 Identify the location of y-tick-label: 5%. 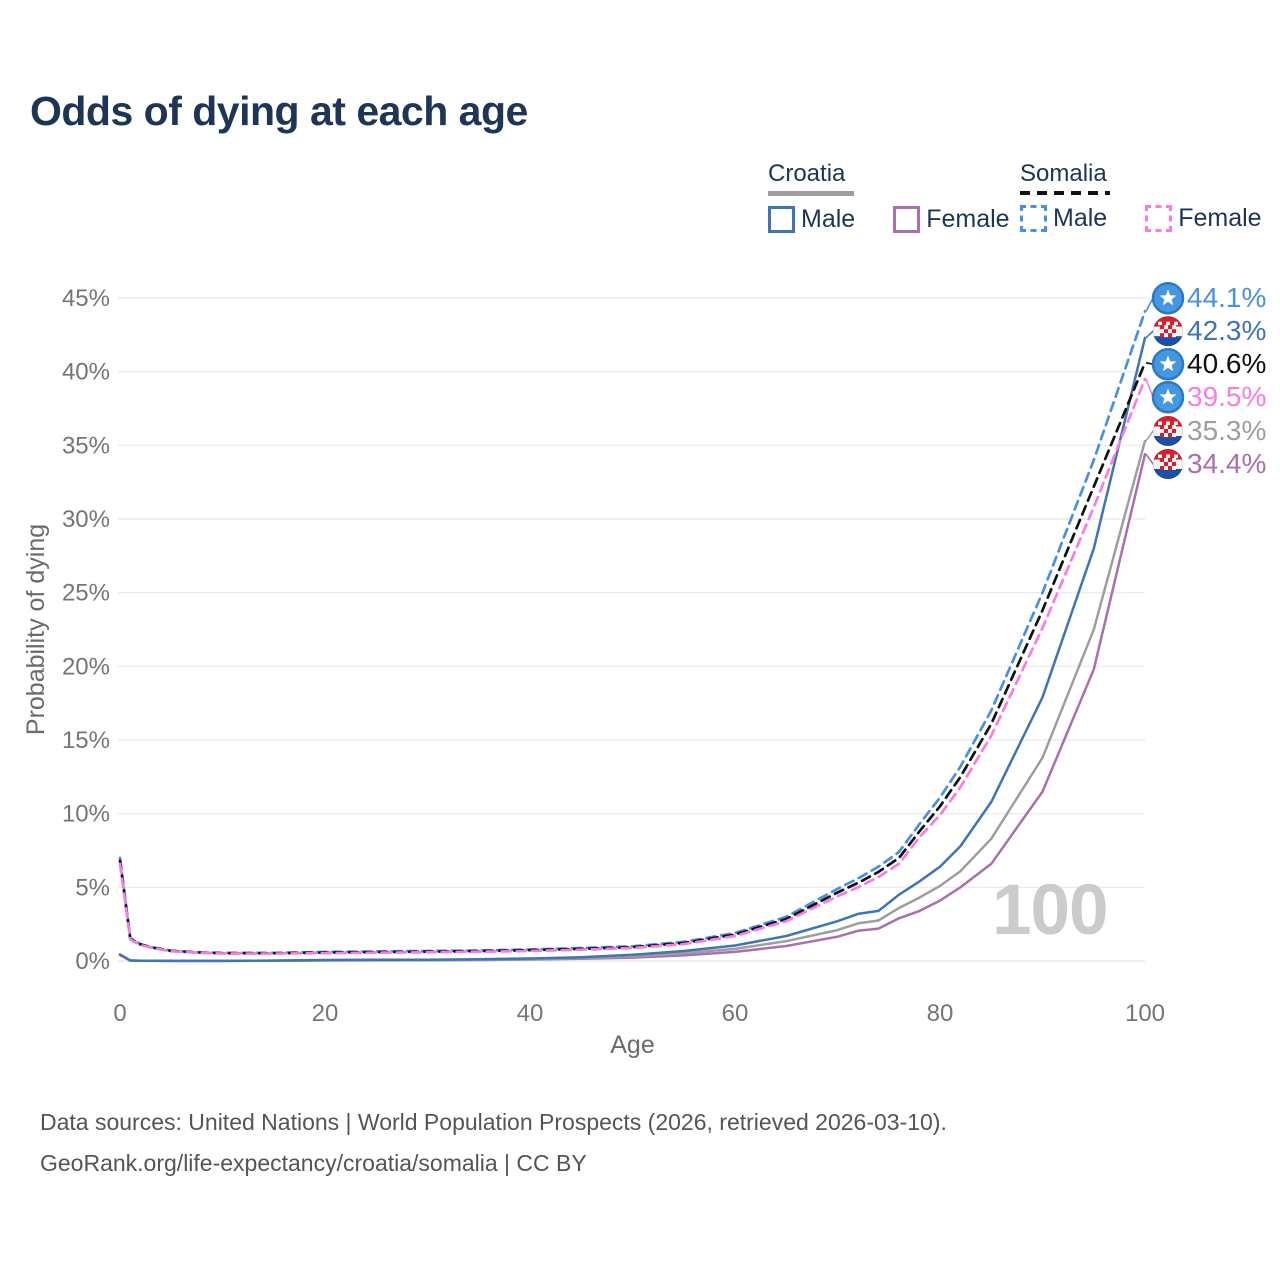
(92, 887).